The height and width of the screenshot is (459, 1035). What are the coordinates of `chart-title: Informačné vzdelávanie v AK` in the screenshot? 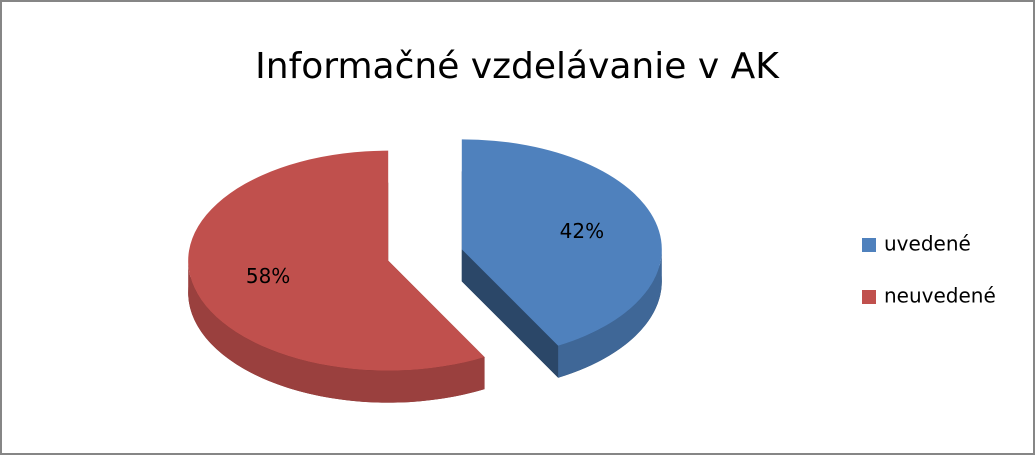 It's located at (517, 66).